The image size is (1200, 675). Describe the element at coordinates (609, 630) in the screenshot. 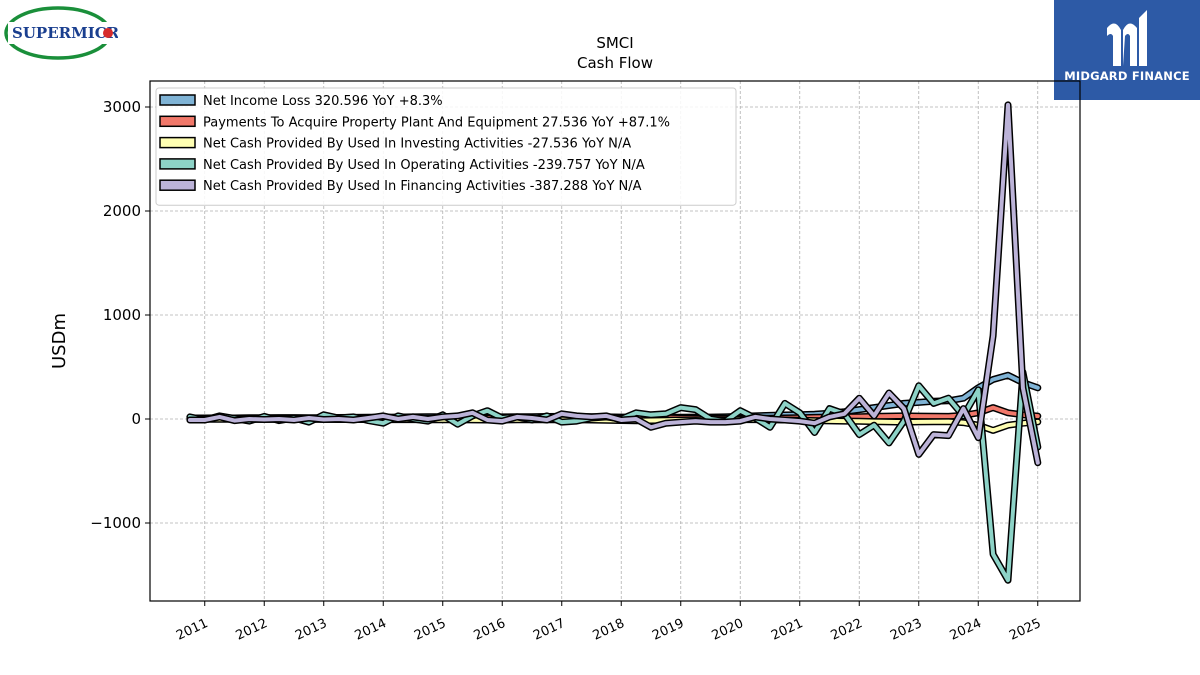

I see `x-tick-label: 2018` at that location.